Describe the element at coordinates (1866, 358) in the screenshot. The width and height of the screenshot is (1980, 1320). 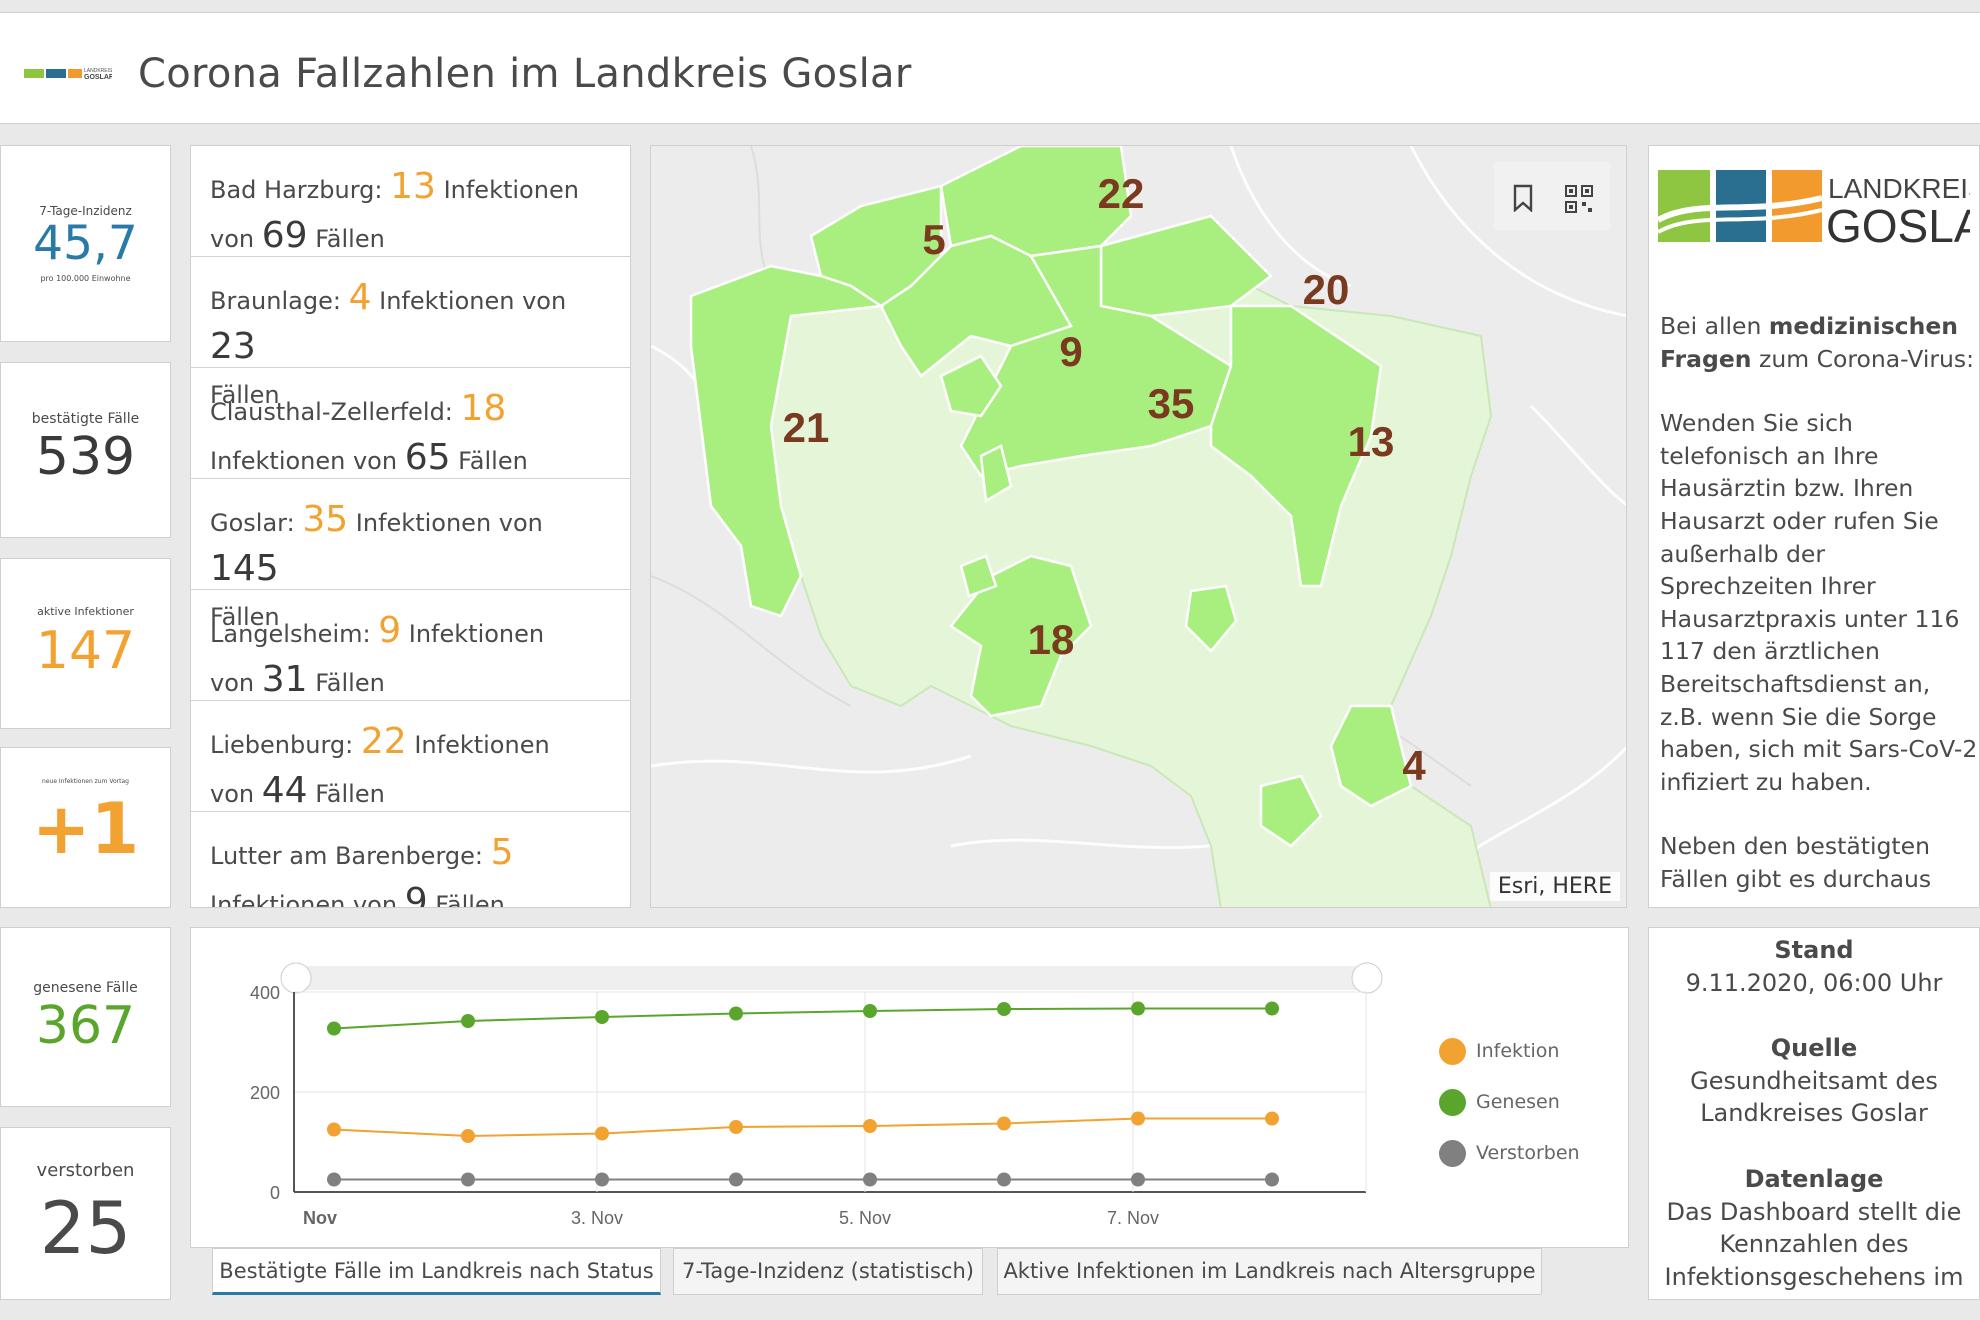
I see `info-p1-suffix: zum Corona-Virus:` at that location.